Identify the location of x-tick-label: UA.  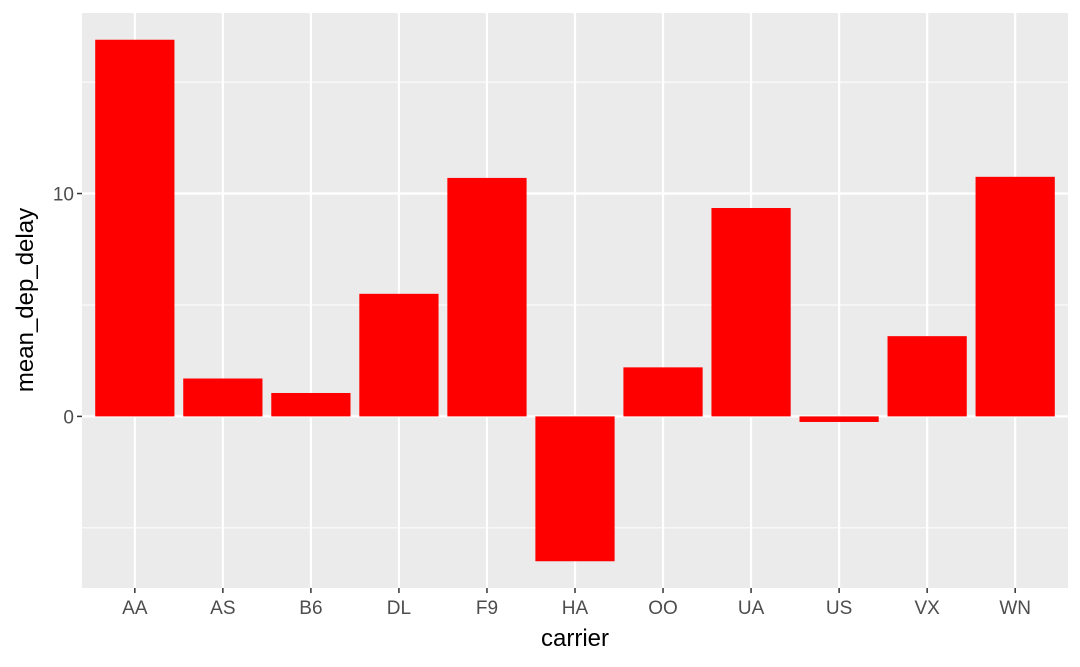
(751, 608).